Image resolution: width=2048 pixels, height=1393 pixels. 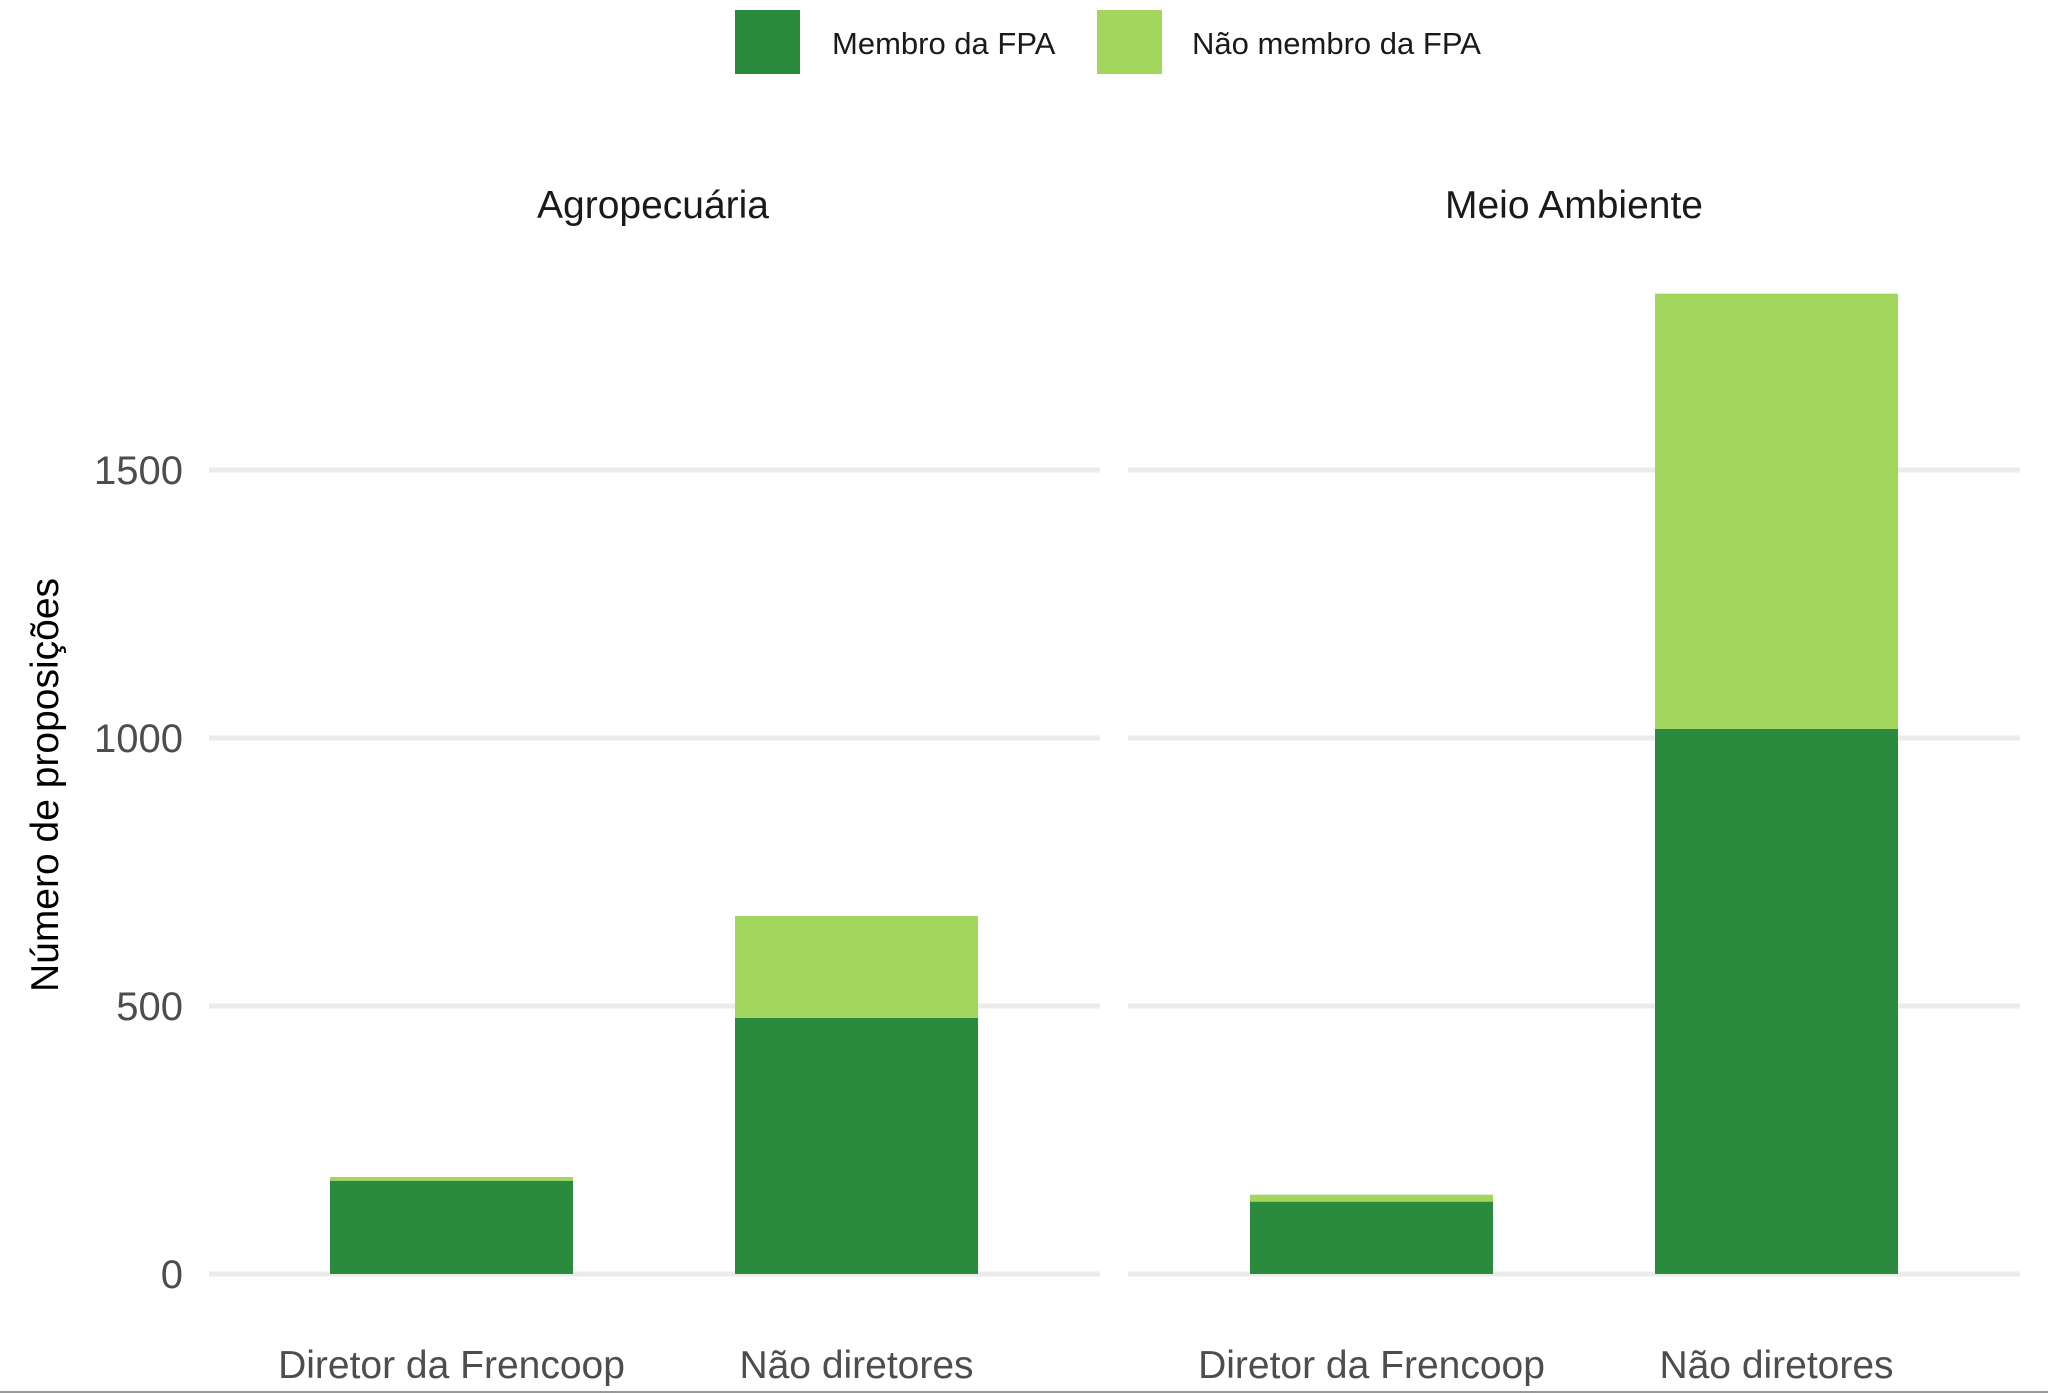 What do you see at coordinates (45, 785) in the screenshot?
I see `y-axis-label: Número de proposições` at bounding box center [45, 785].